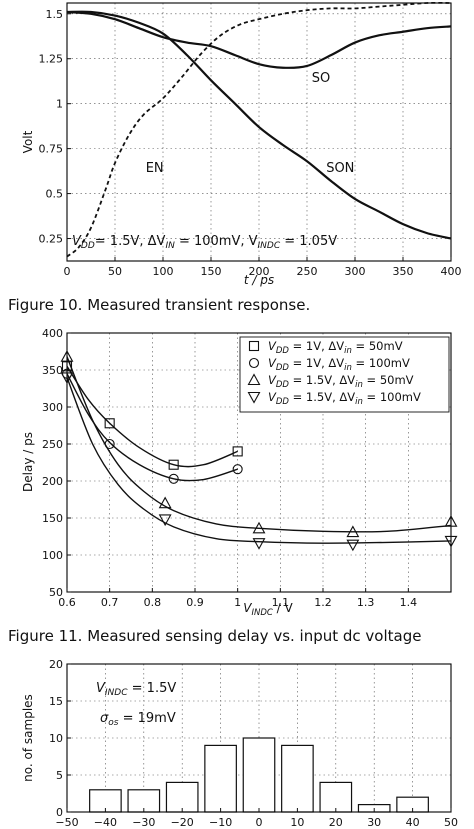 Image resolution: width=474 pixels, height=829 pixels. I want to click on series-label-son: SON, so click(340, 168).